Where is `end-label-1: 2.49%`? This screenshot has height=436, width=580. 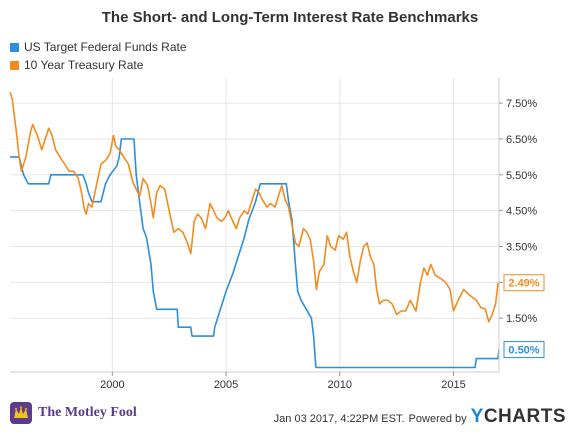
end-label-1: 2.49% is located at coordinates (523, 284).